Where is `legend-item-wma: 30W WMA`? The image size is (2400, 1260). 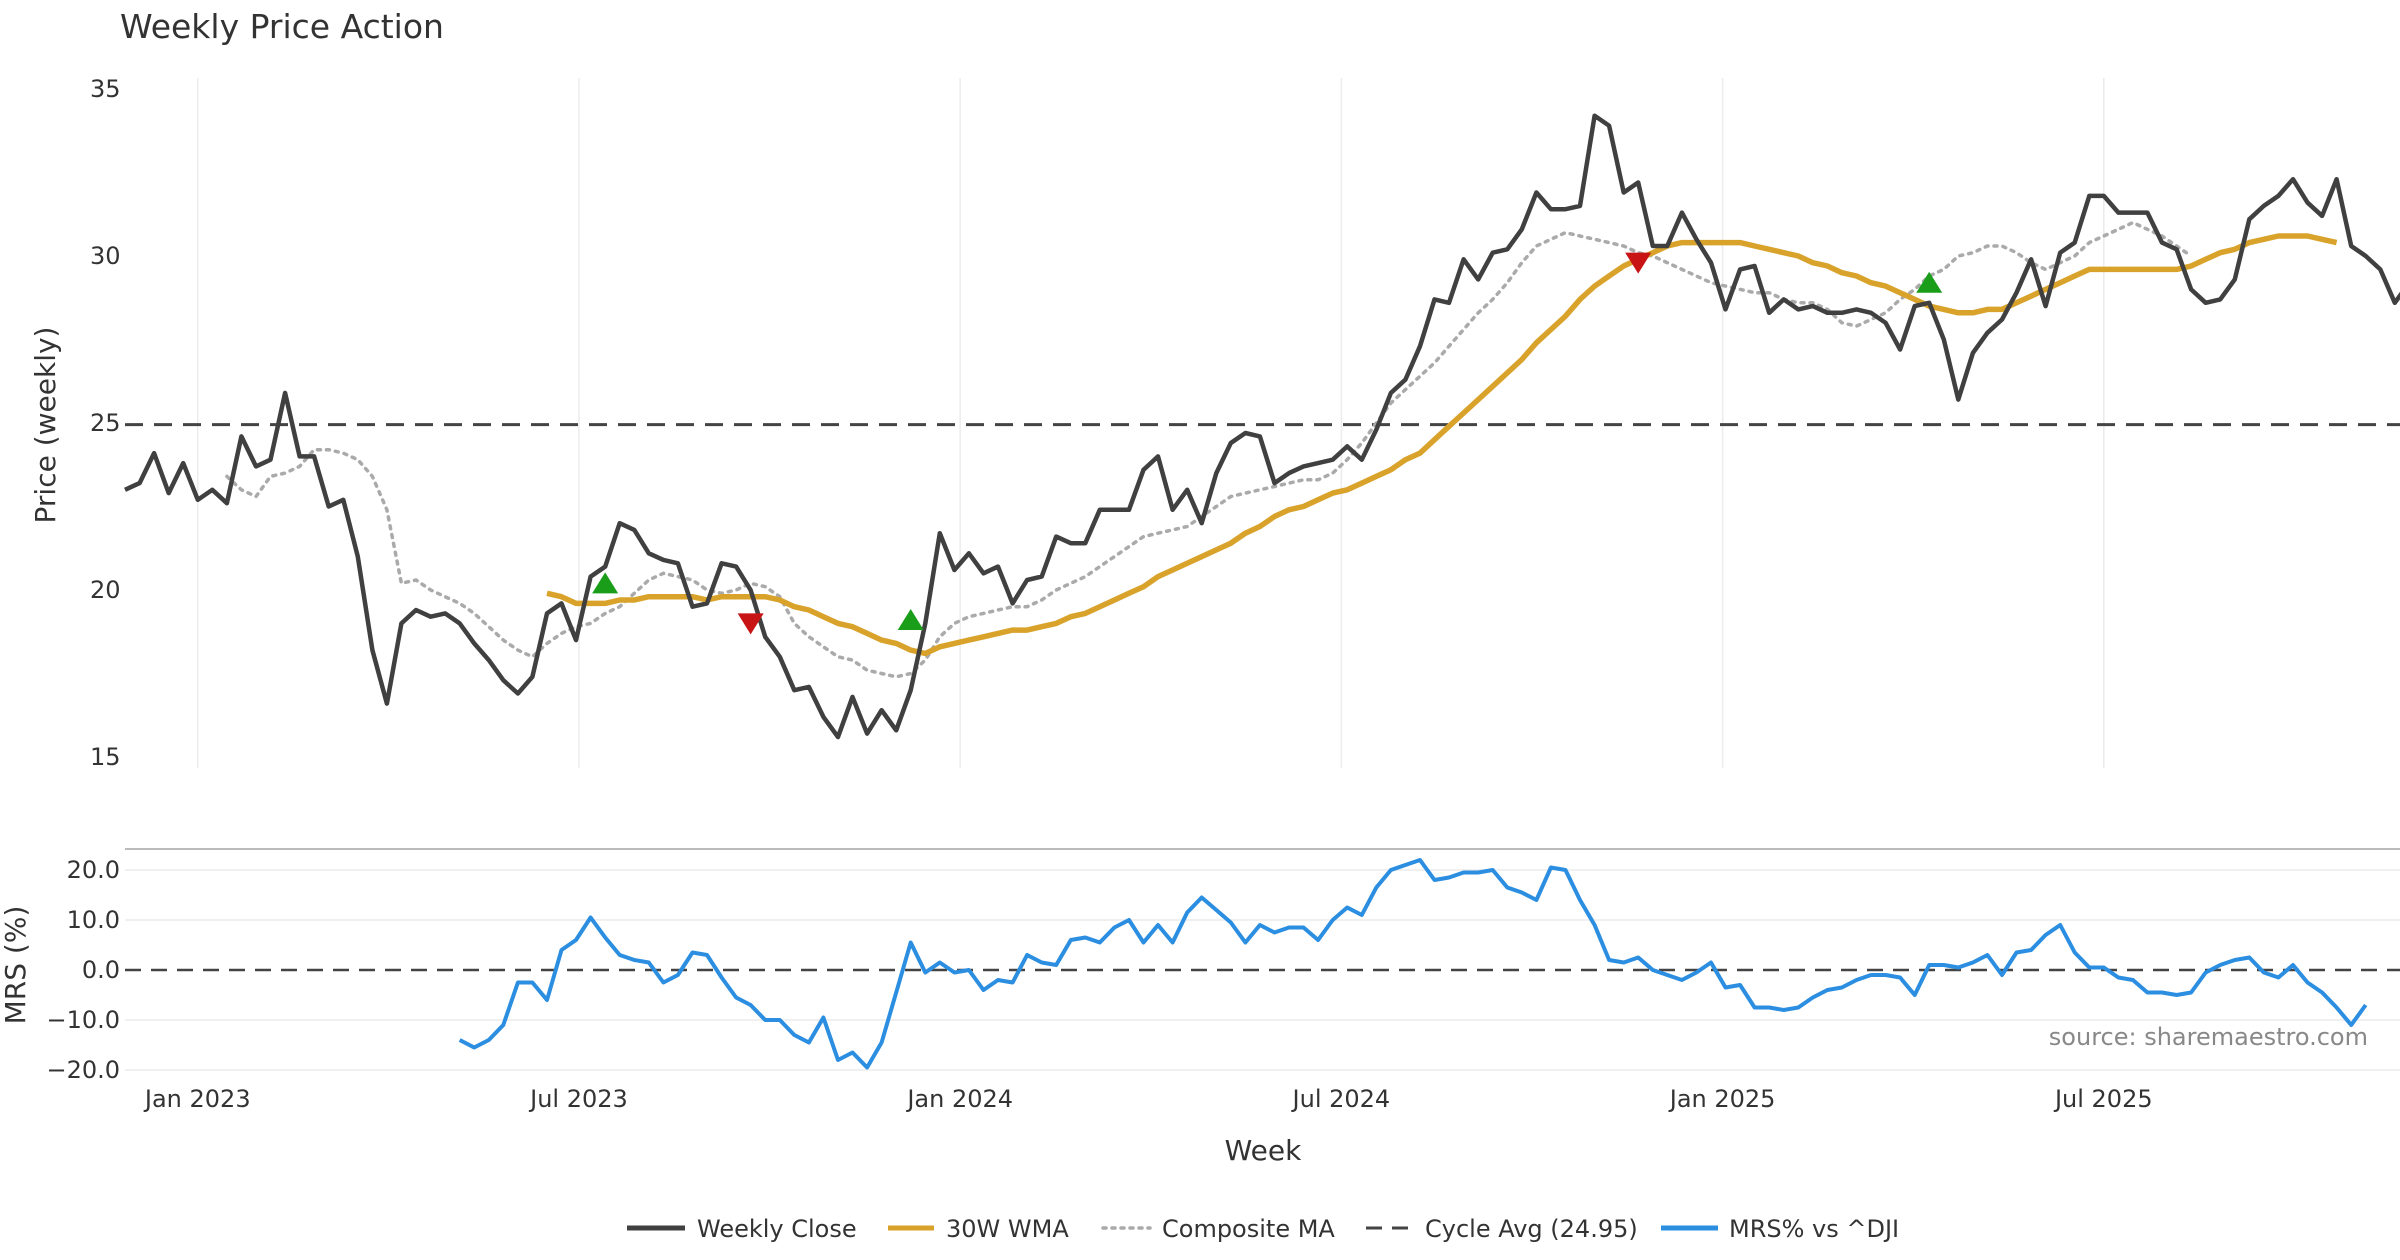
legend-item-wma: 30W WMA is located at coordinates (978, 1229).